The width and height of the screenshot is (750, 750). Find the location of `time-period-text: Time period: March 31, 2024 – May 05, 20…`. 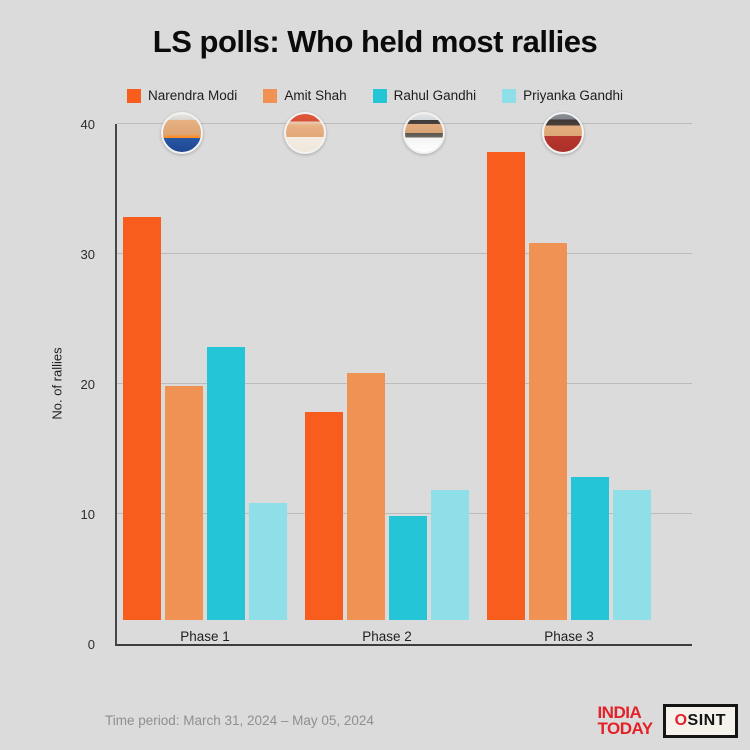

time-period-text: Time period: March 31, 2024 – May 05, 20… is located at coordinates (239, 720).